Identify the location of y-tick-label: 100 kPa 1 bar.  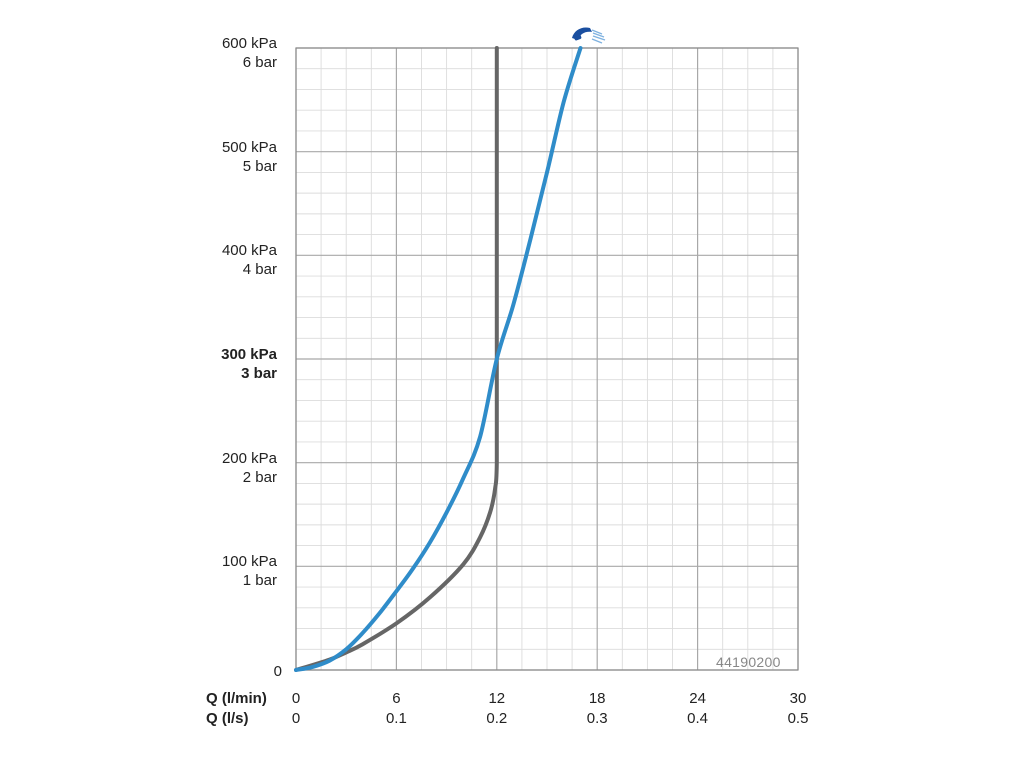
(249, 571).